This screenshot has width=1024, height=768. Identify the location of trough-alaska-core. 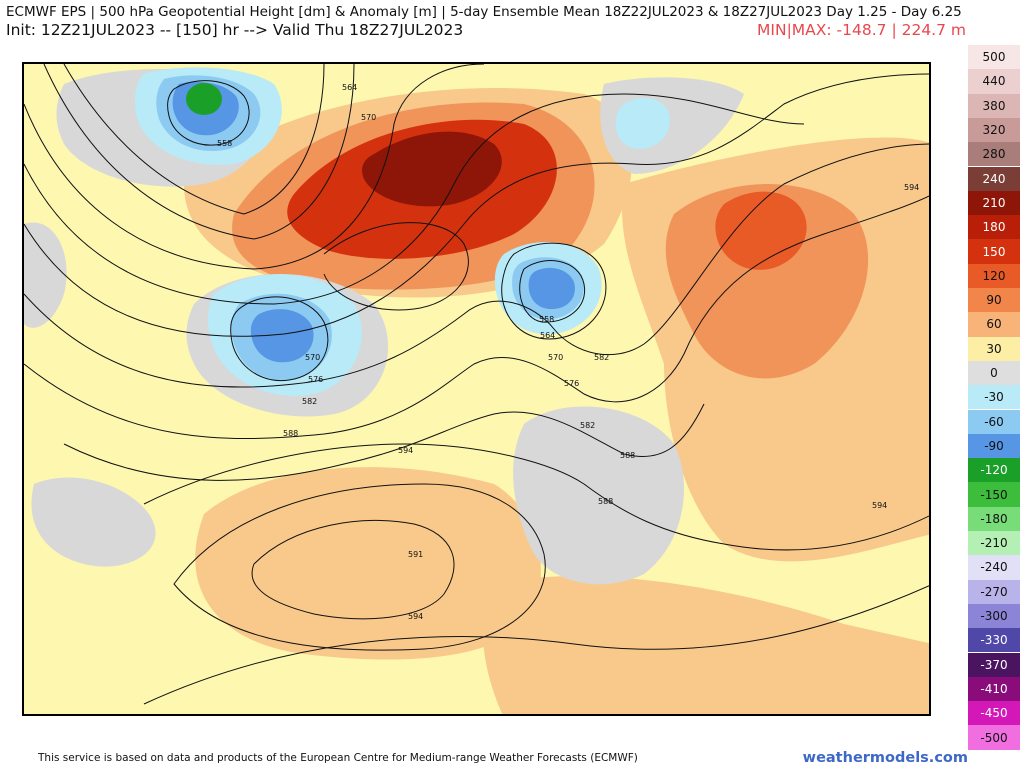
(204, 99).